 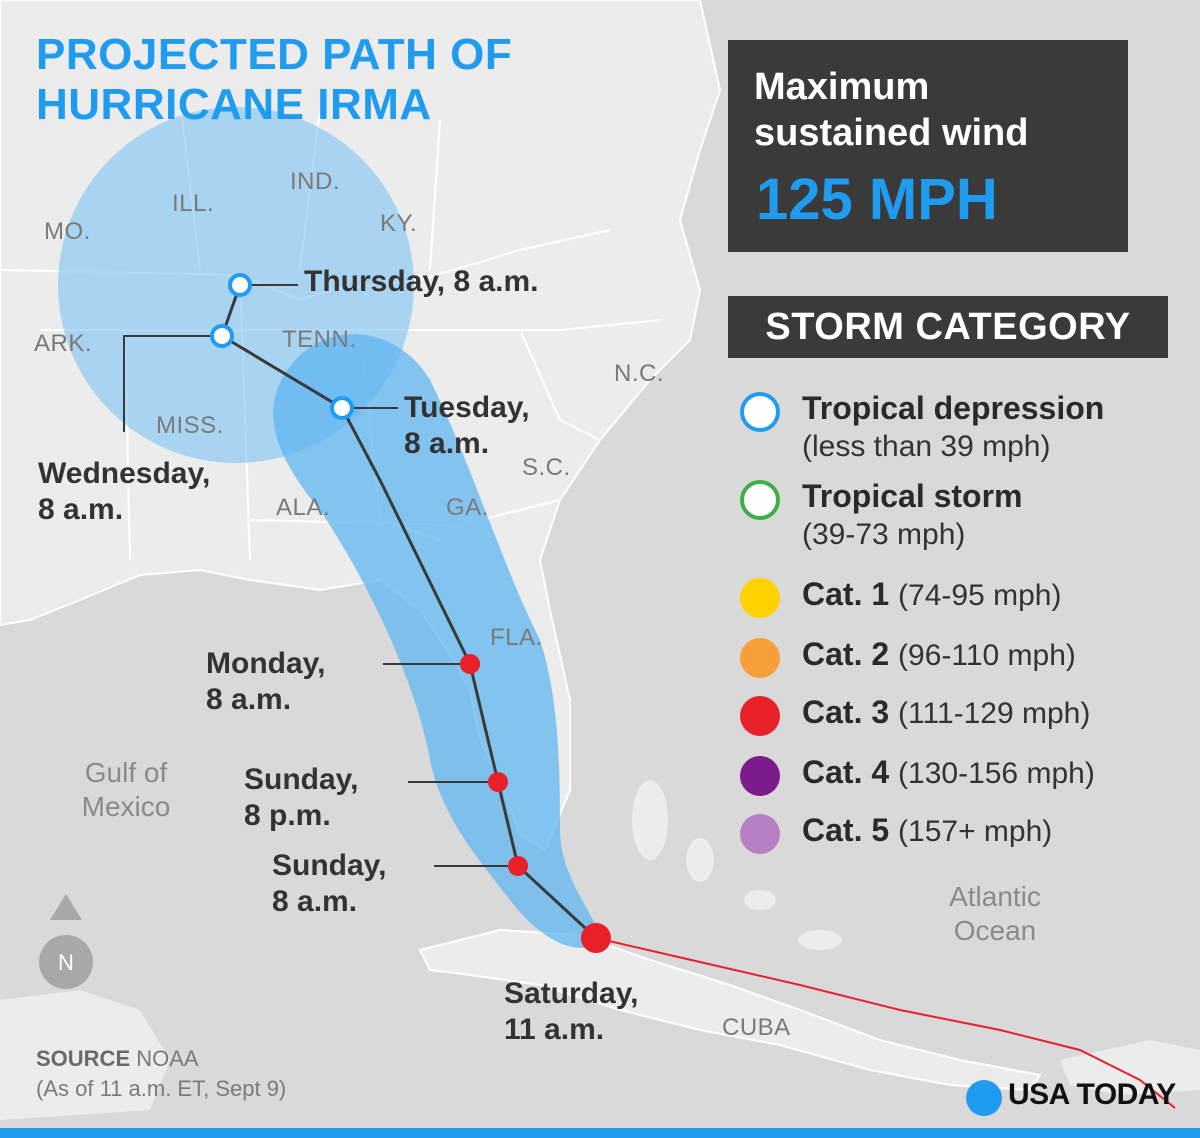 I want to click on source-label: SOURCE, so click(x=83, y=1058).